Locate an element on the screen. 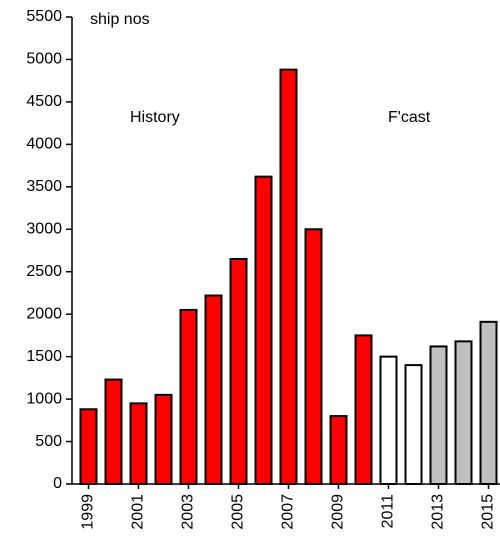 This screenshot has width=500, height=553. x-tick-label: 2005 is located at coordinates (238, 512).